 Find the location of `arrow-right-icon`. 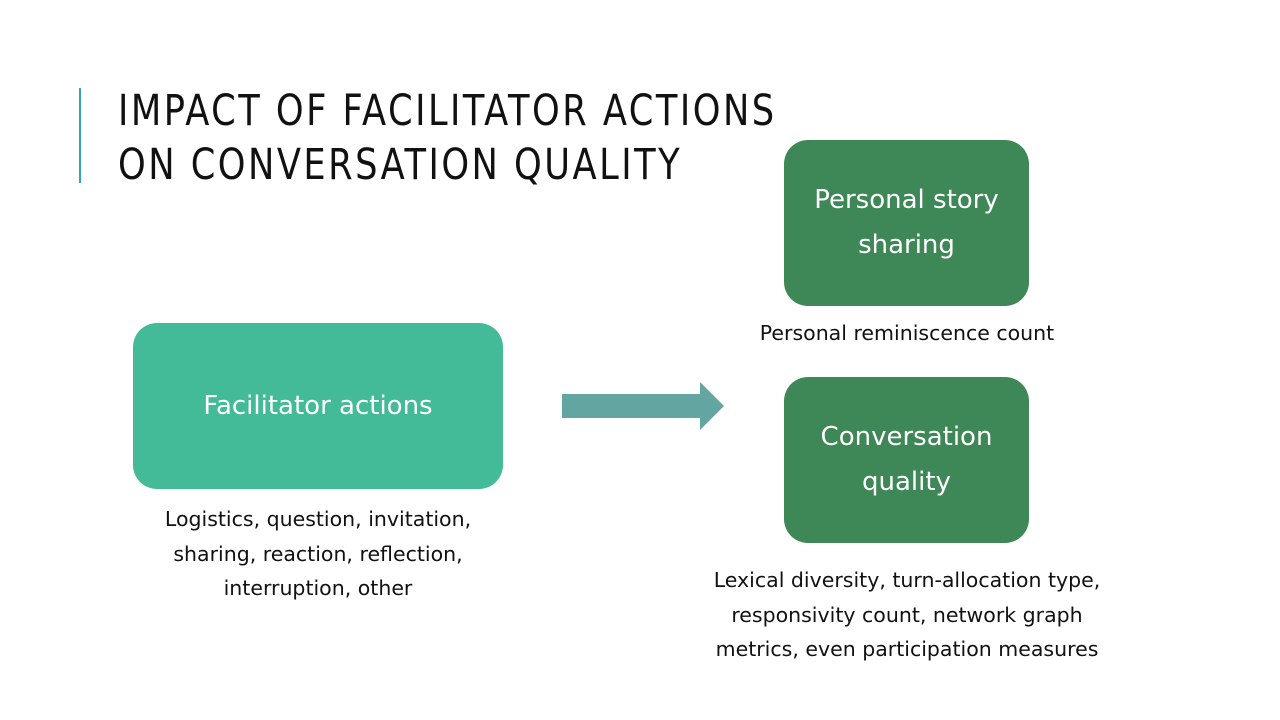

arrow-right-icon is located at coordinates (643, 406).